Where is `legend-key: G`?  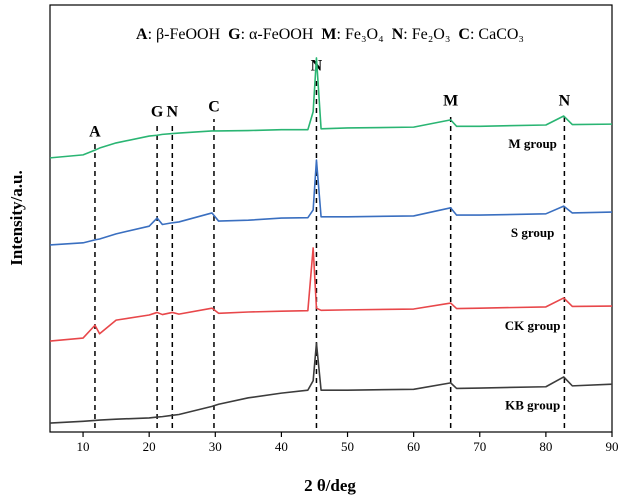
legend-key: G is located at coordinates (234, 34).